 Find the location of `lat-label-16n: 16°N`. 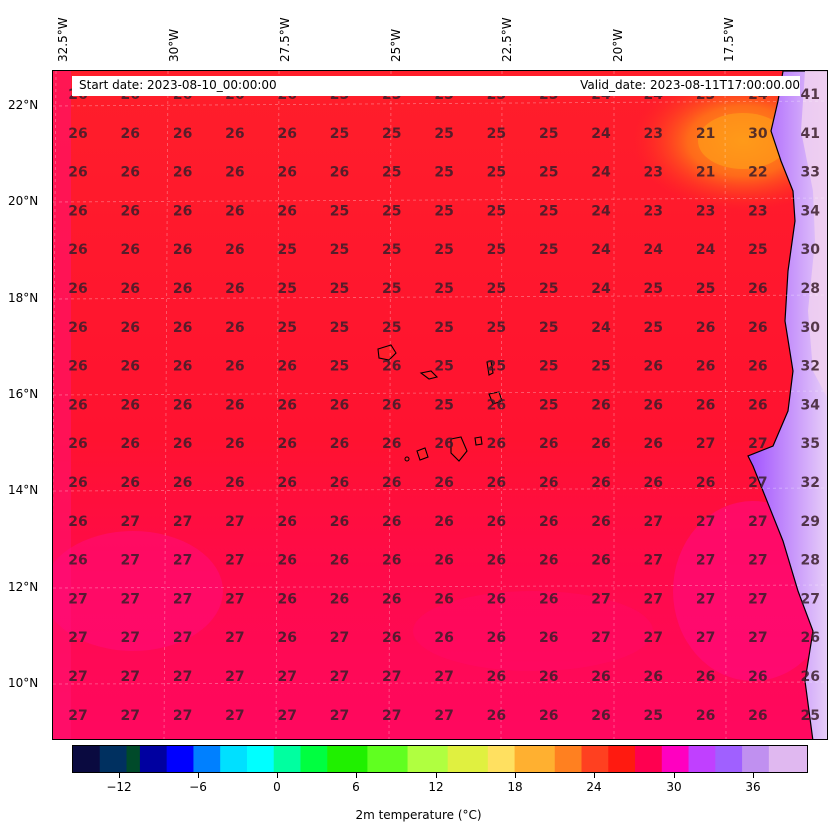

lat-label-16n: 16°N is located at coordinates (23, 394).